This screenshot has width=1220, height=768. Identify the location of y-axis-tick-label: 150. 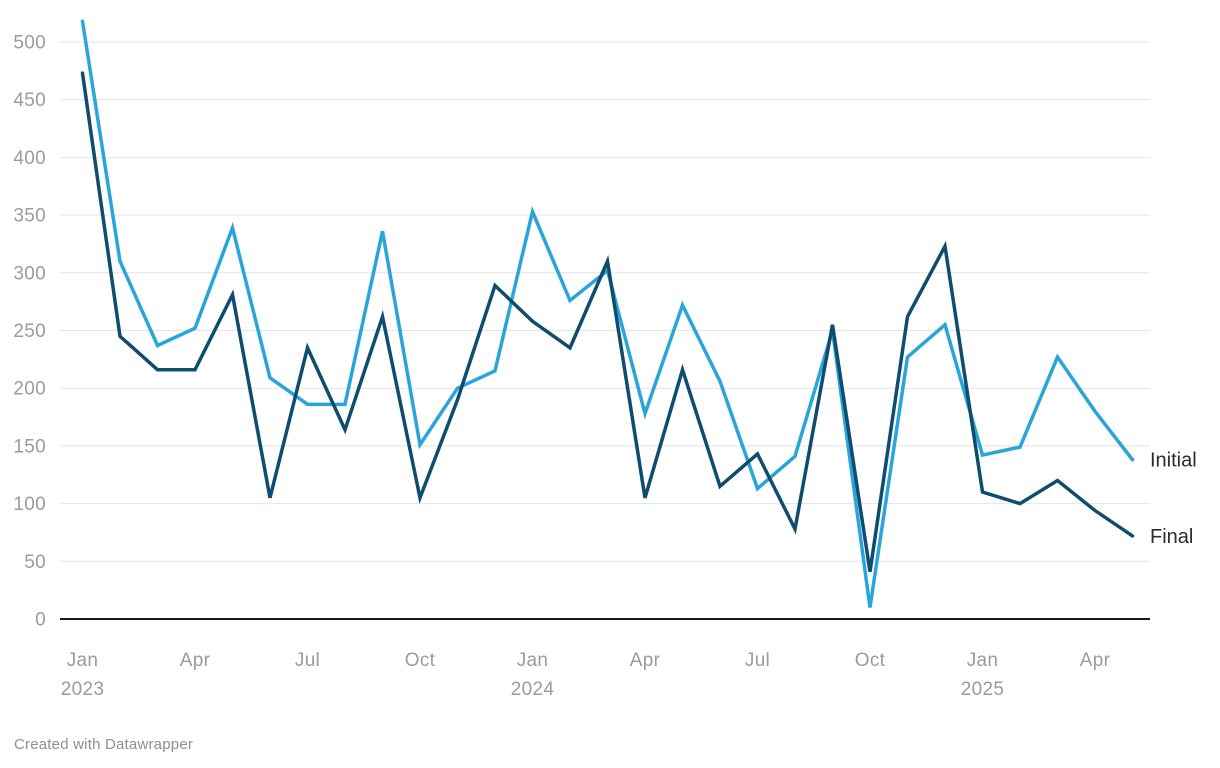
(29, 446).